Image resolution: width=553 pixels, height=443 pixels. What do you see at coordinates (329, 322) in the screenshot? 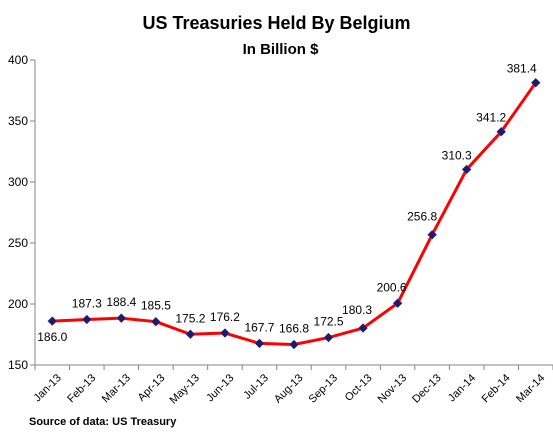
I see `data-label: 172.5` at bounding box center [329, 322].